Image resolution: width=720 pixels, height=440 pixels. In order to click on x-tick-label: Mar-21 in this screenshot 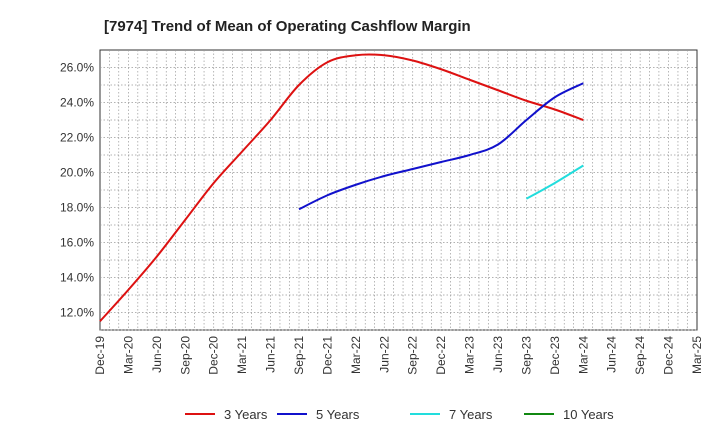, I will do `click(242, 355)`.